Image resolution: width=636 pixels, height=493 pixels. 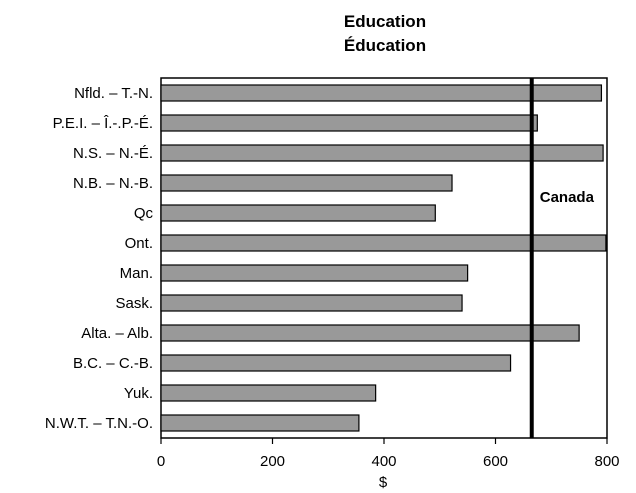 I want to click on x-tick-label: 0, so click(x=161, y=461).